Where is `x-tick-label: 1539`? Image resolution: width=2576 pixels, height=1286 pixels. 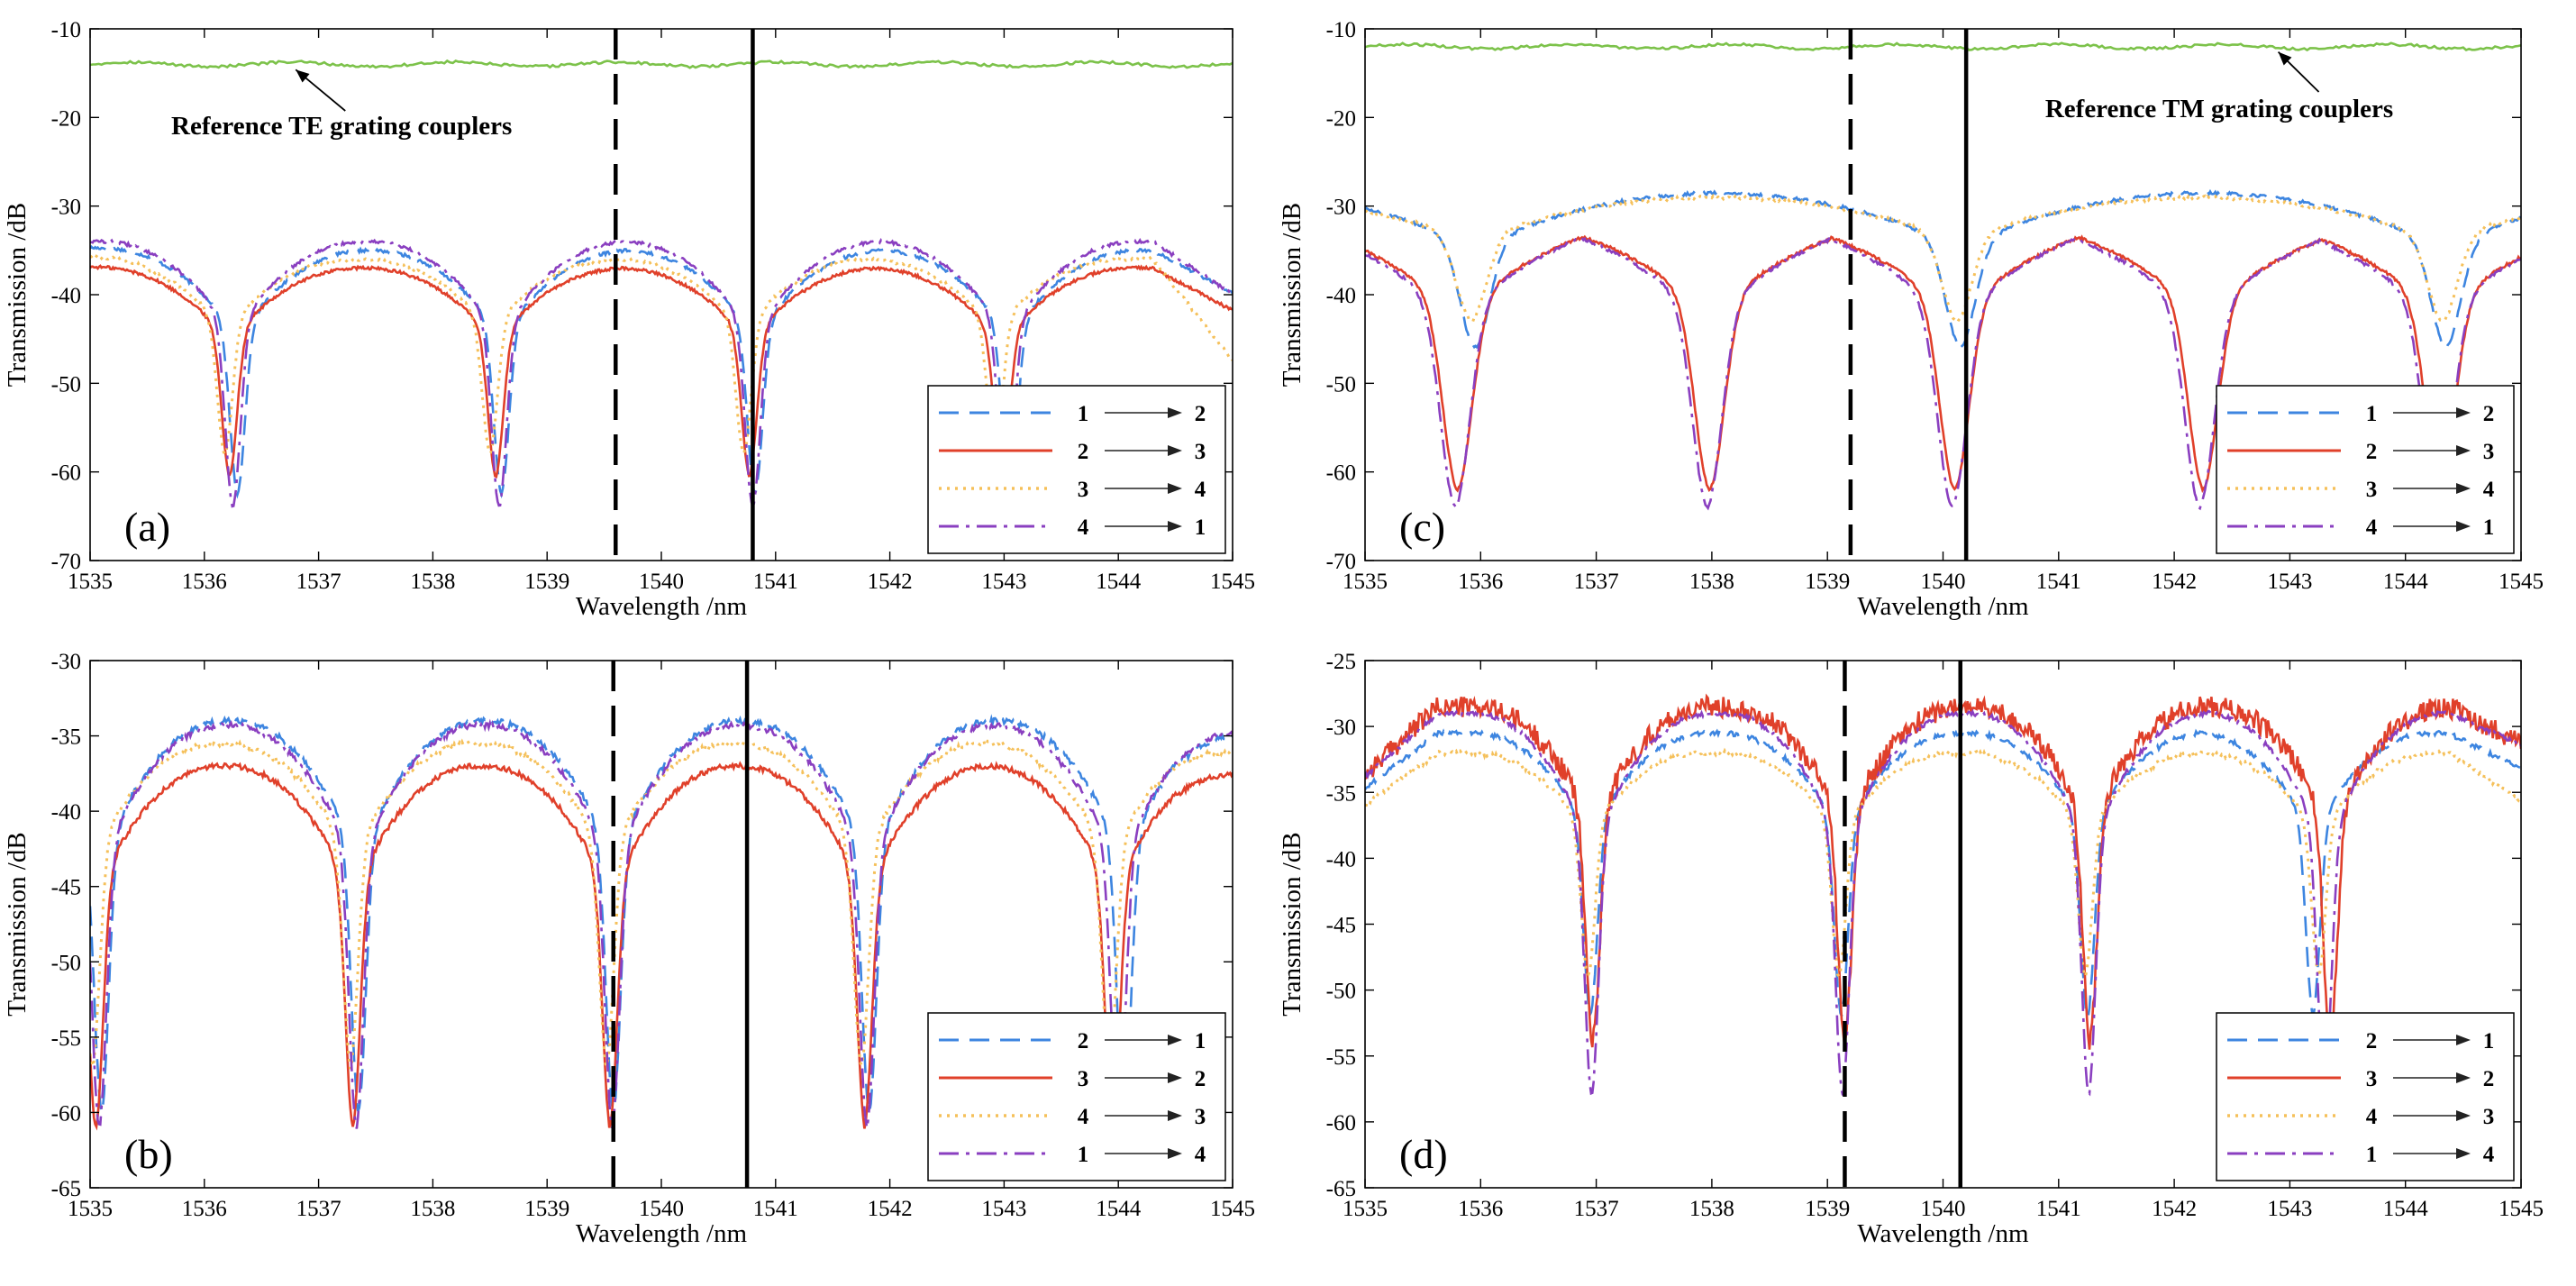 x-tick-label: 1539 is located at coordinates (546, 1209).